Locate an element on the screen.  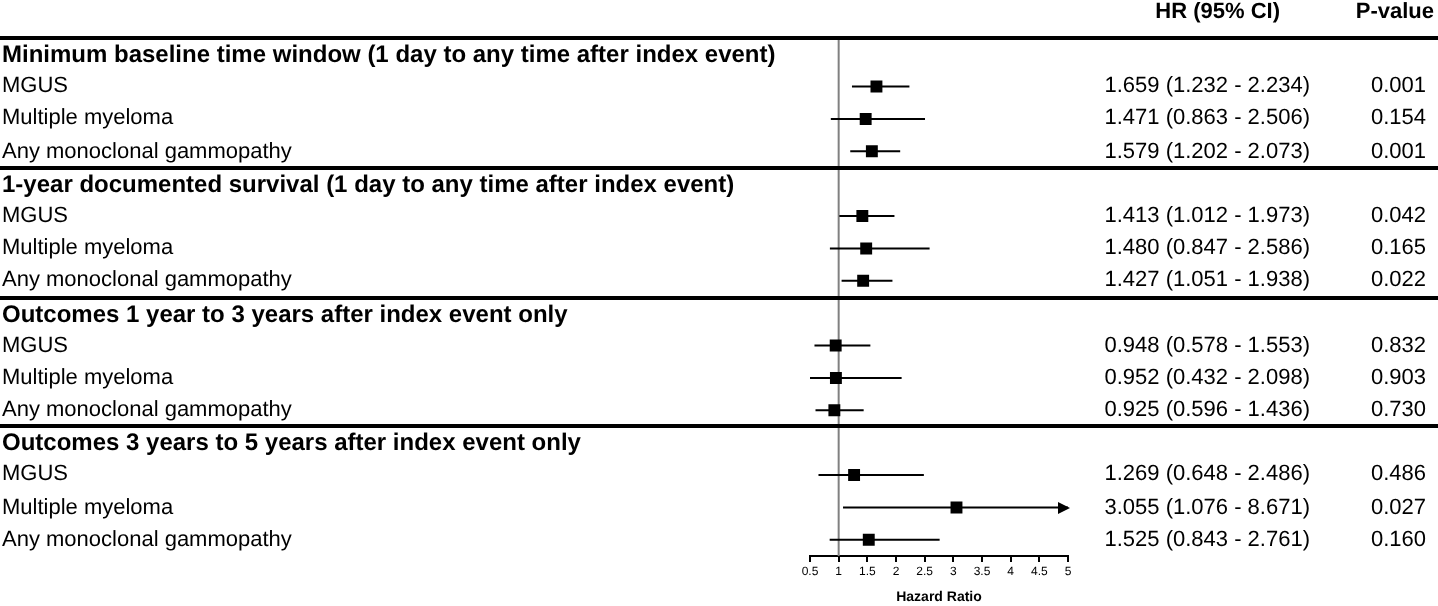
y-tick-label: 1-year documented survival (1 day to any time after index event) is located at coordinates (368, 183).